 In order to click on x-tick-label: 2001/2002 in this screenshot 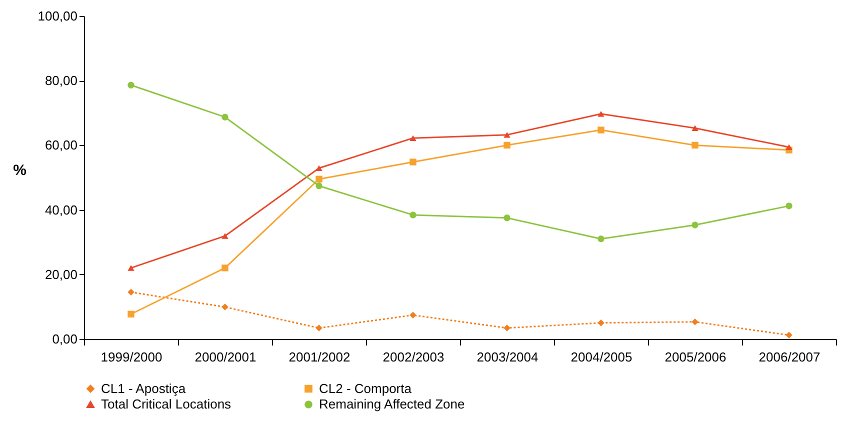, I will do `click(319, 357)`.